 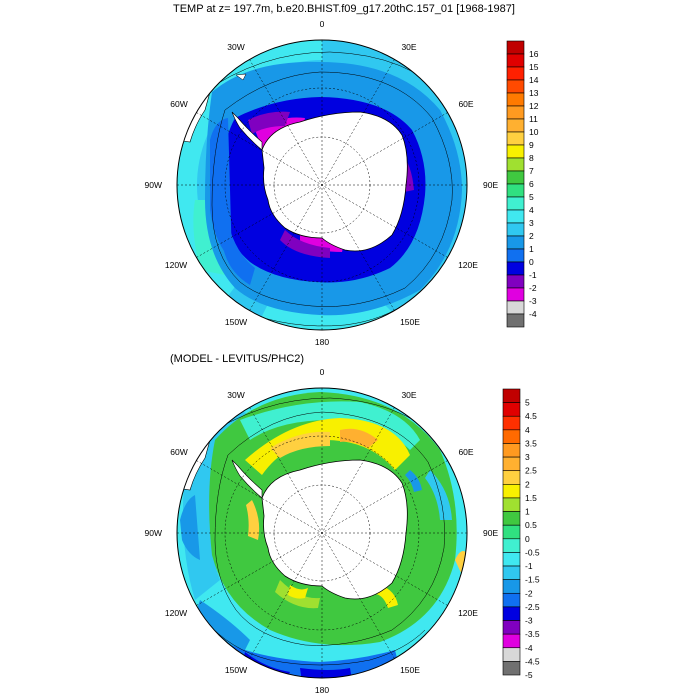 I want to click on colorbar-level-label: 11, so click(x=533, y=119).